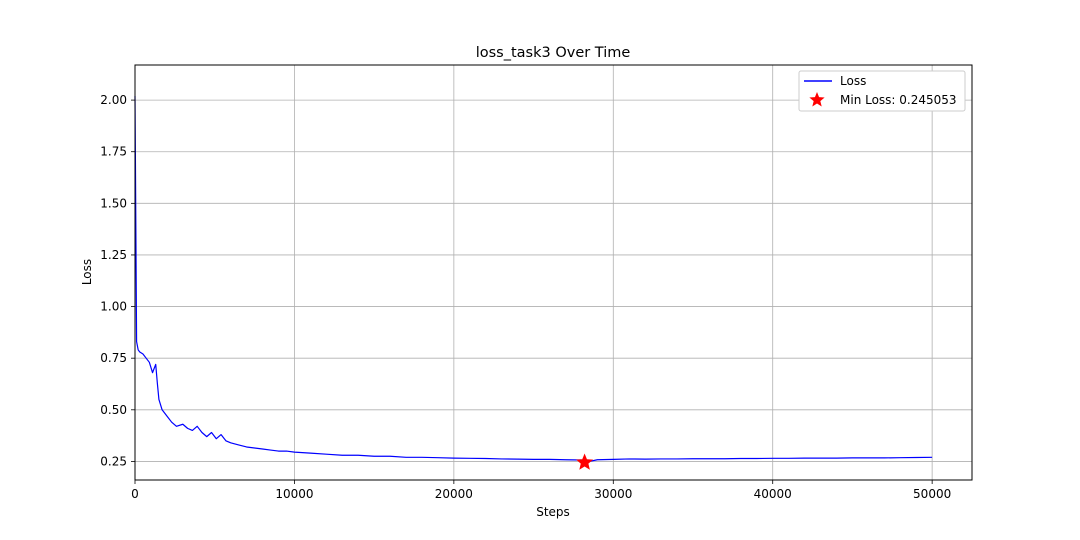 The image size is (1080, 540). What do you see at coordinates (454, 494) in the screenshot?
I see `x-tick-label: 20000` at bounding box center [454, 494].